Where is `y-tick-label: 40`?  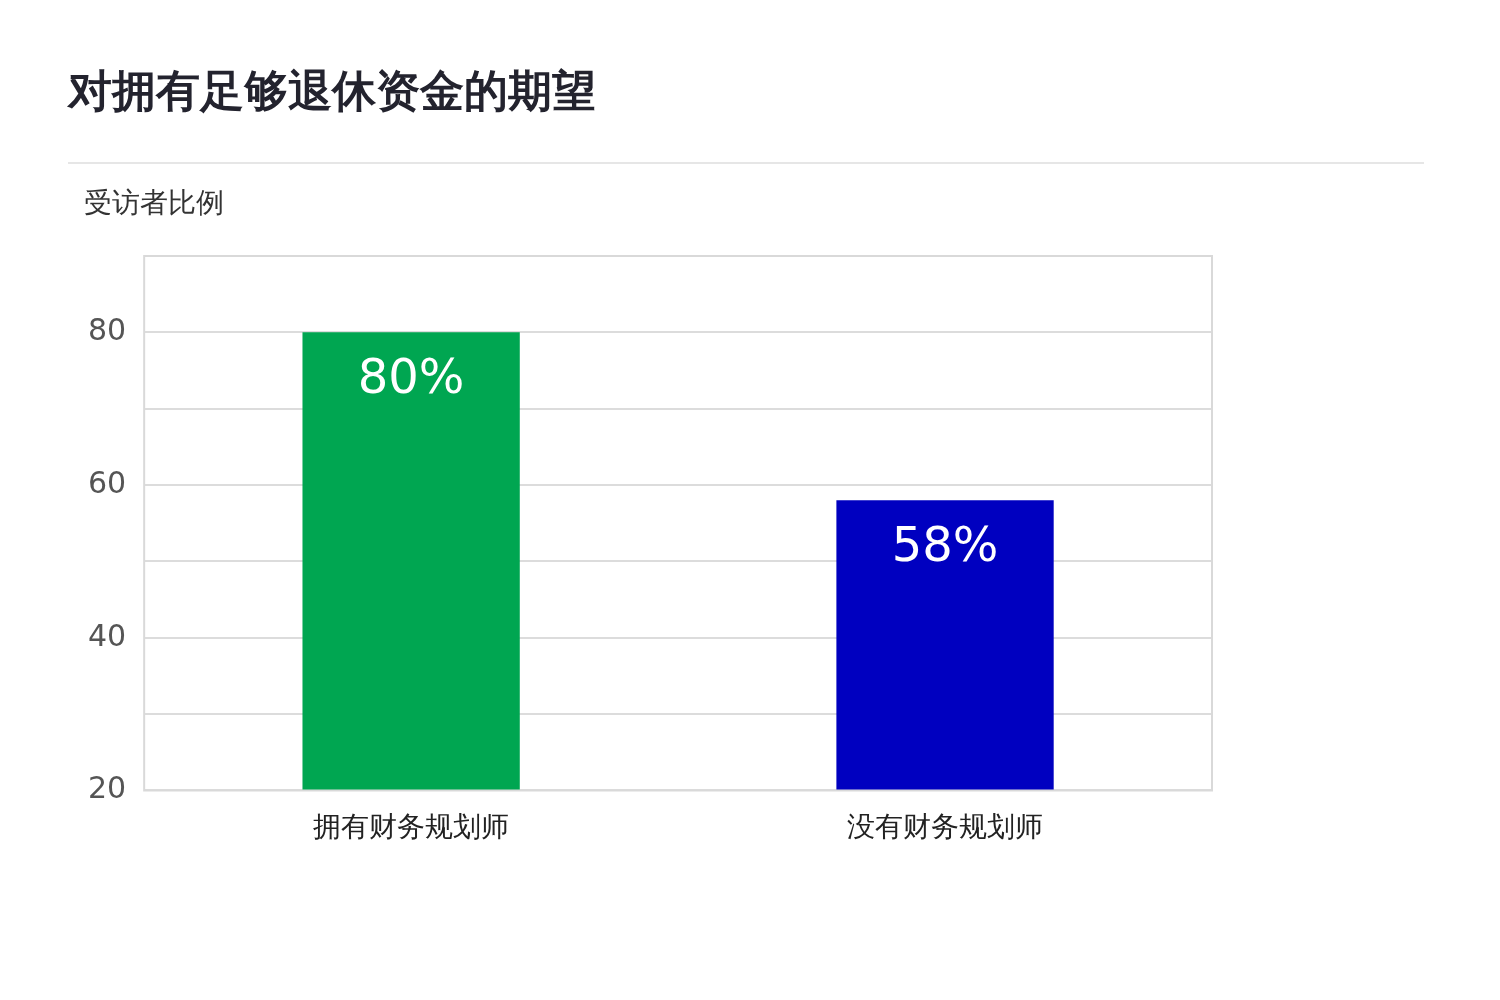
y-tick-label: 40 is located at coordinates (107, 635).